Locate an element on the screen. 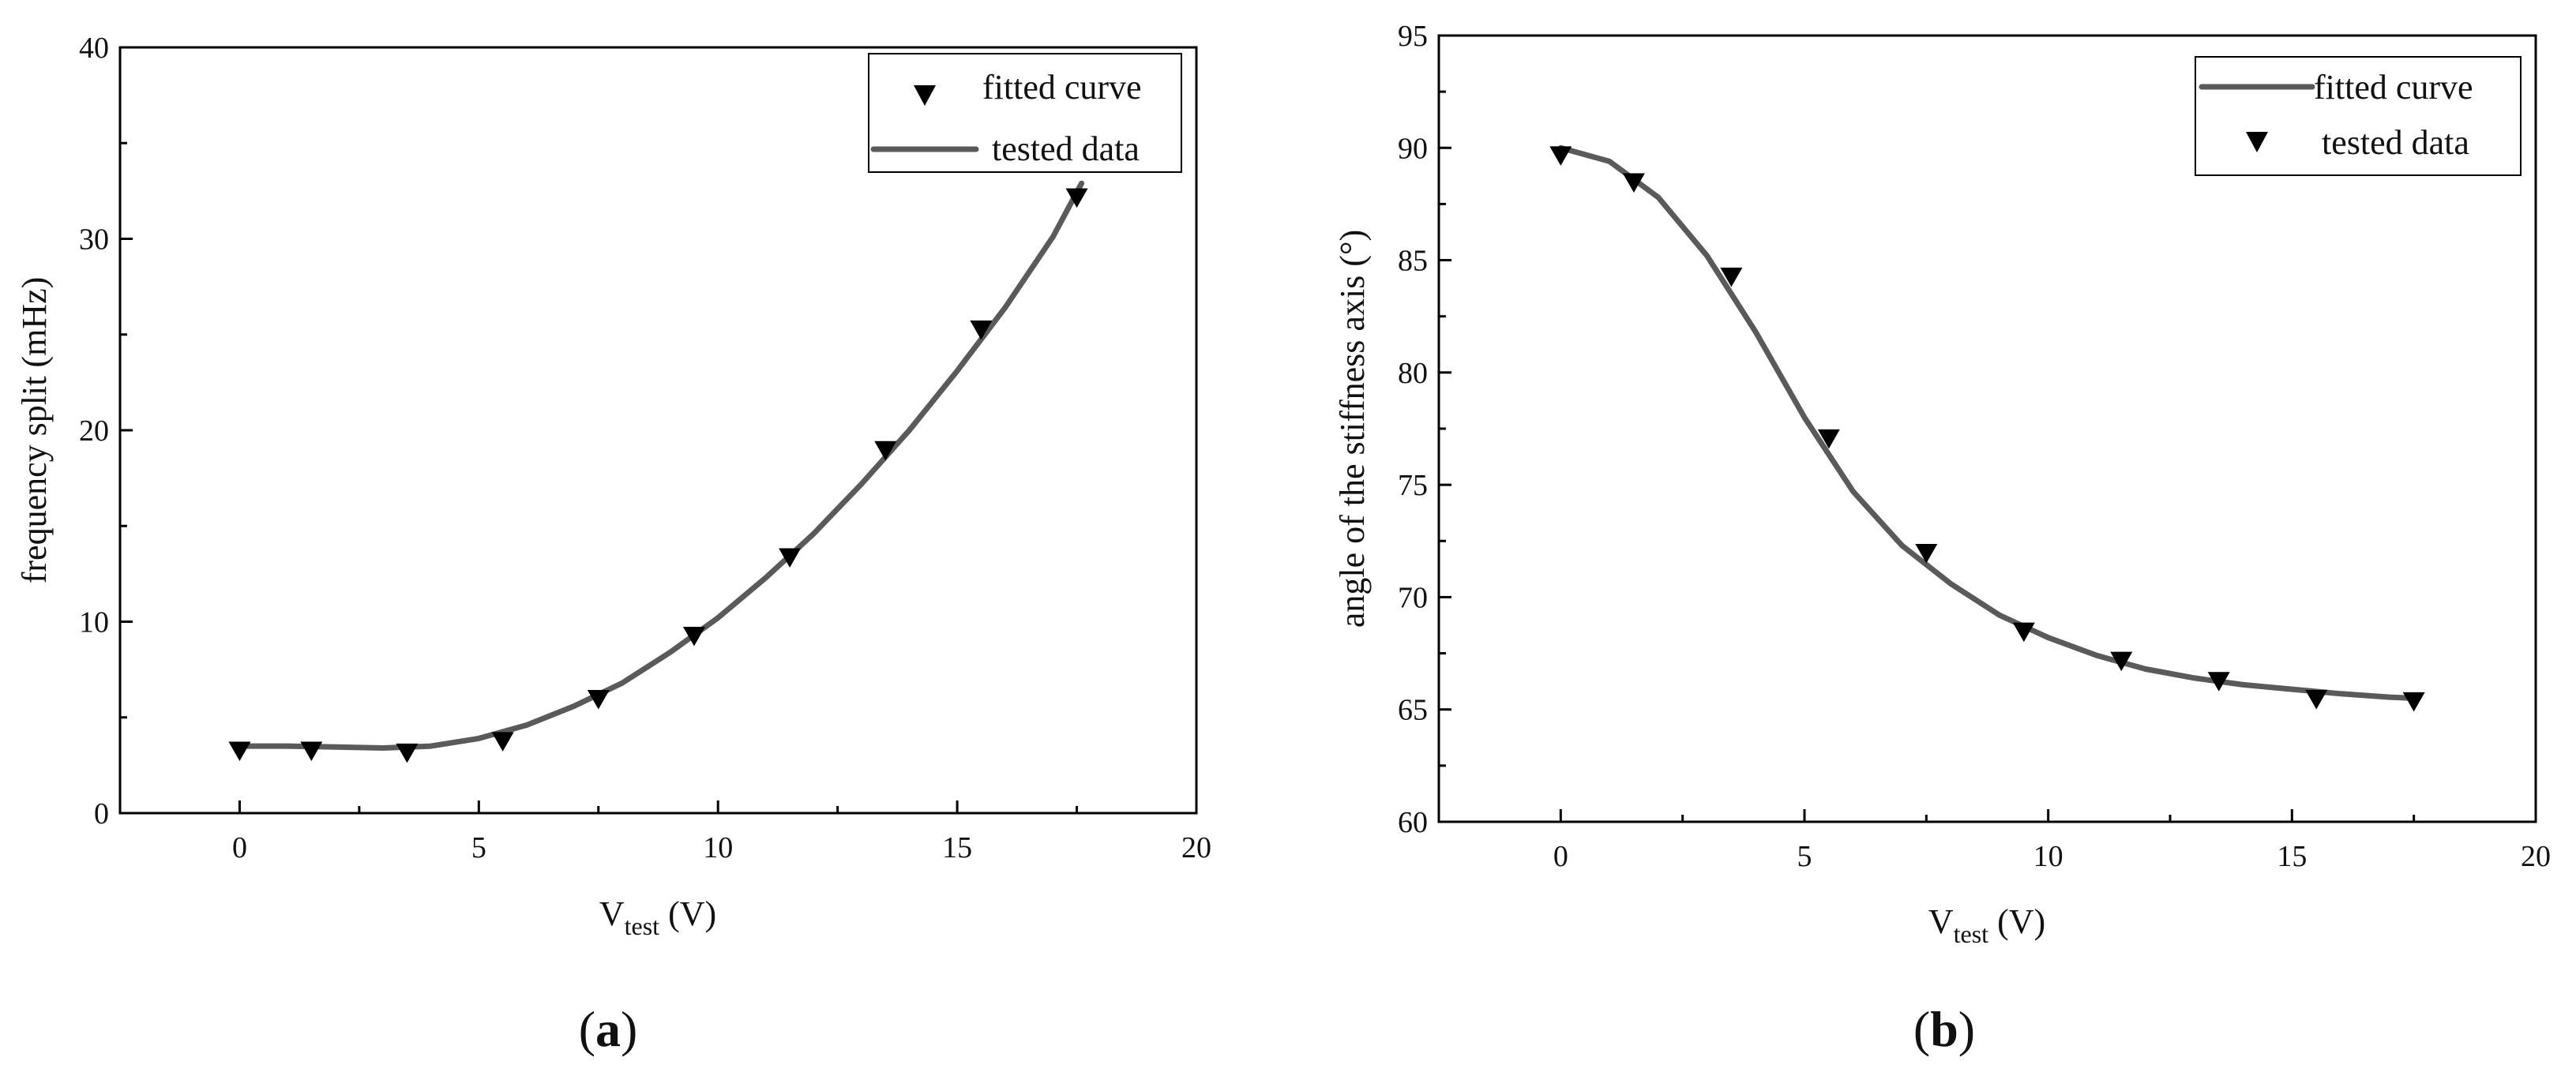 The height and width of the screenshot is (1076, 2576). y-tick-label: 90 is located at coordinates (1413, 148).